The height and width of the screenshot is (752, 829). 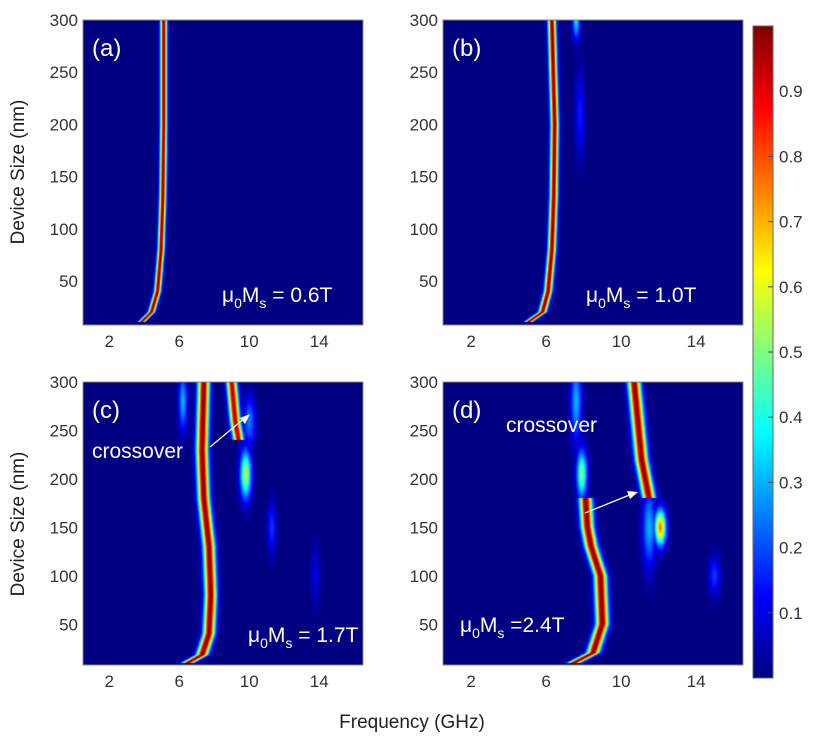 What do you see at coordinates (18, 172) in the screenshot?
I see `y-axis-title-top: Device Size (nm)` at bounding box center [18, 172].